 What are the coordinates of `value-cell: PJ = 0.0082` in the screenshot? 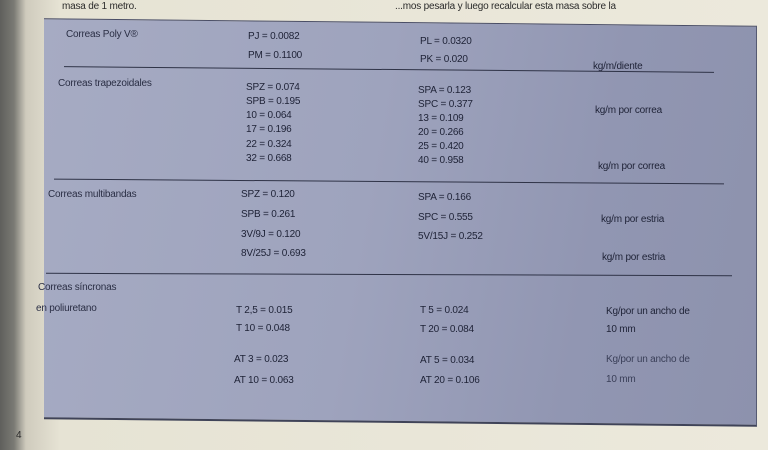 It's located at (274, 36).